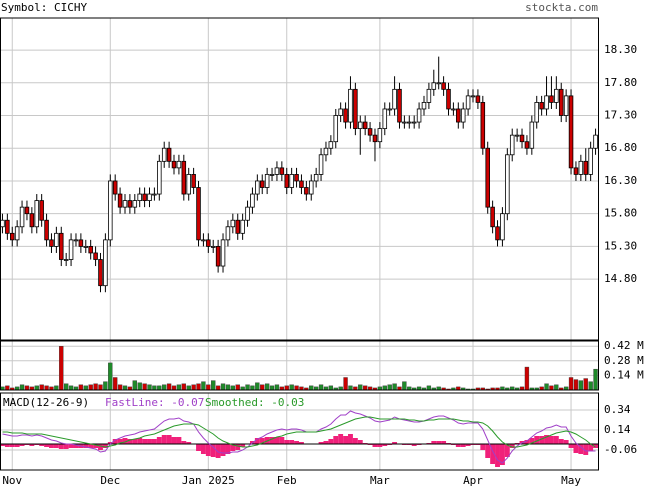 This screenshot has height=486, width=655. What do you see at coordinates (620, 245) in the screenshot?
I see `y-tick-label: 15.30` at bounding box center [620, 245].